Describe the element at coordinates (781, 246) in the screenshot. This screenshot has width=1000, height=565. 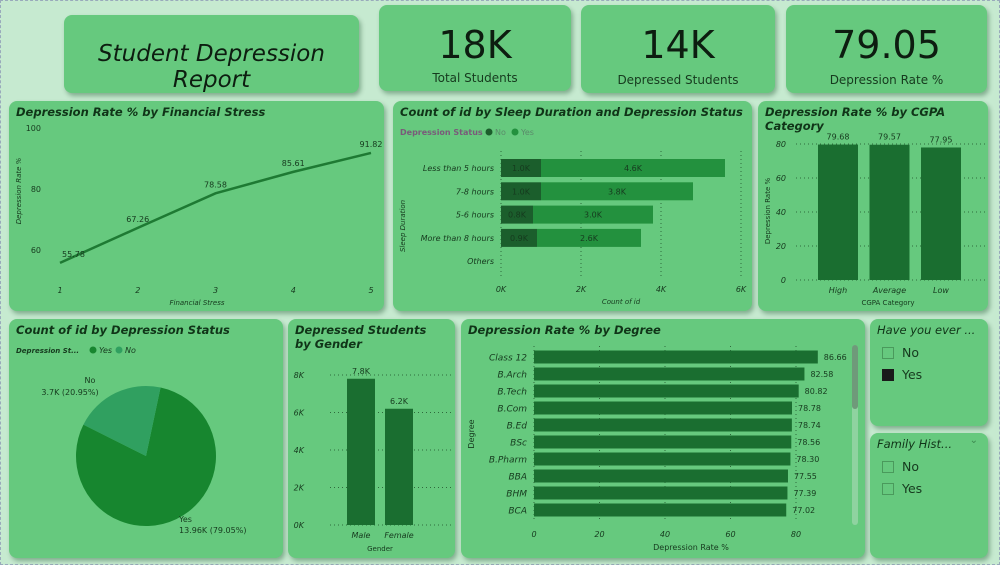
I see `y-tick-label: 20` at that location.